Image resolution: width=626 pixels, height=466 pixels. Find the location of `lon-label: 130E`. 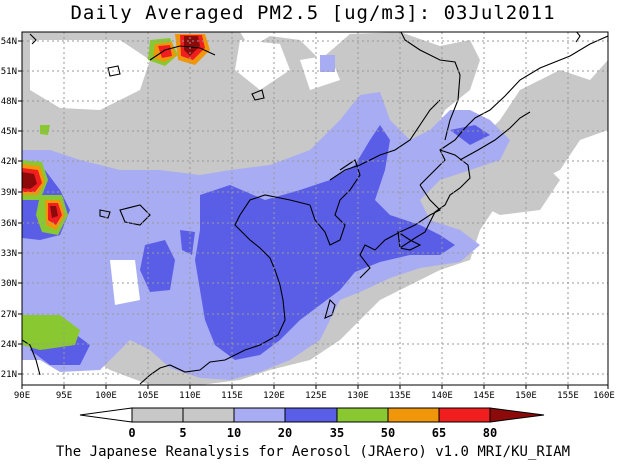

lon-label: 130E is located at coordinates (358, 396).